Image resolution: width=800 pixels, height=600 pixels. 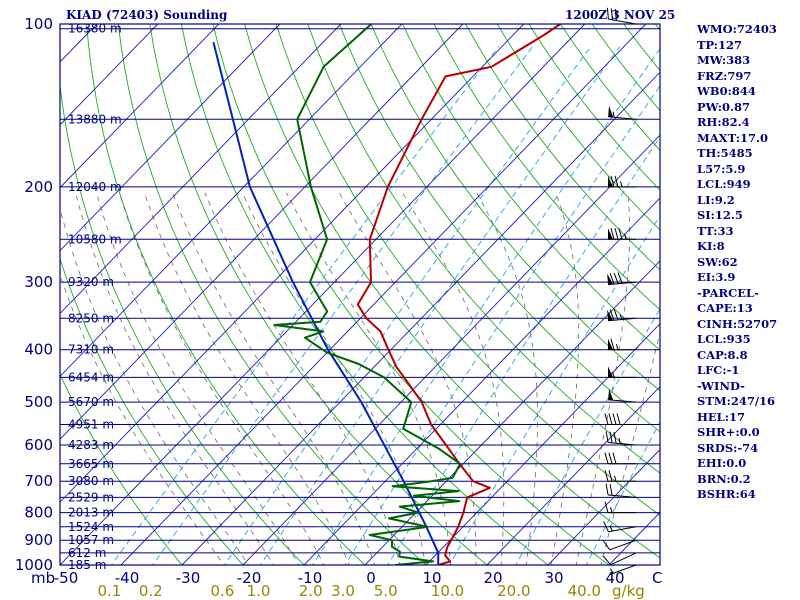 I want to click on temperature-unit-label: C, so click(x=657, y=578).